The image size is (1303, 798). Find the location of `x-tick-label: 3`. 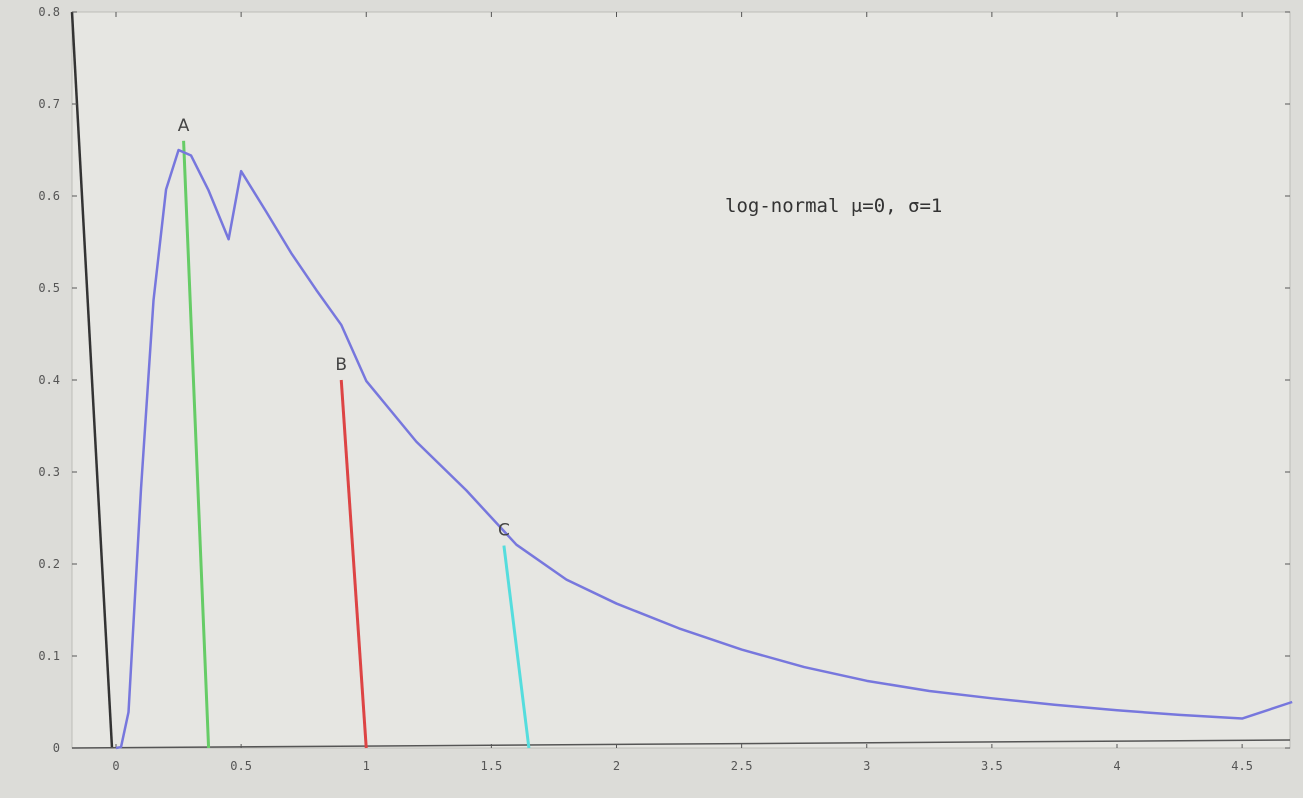

x-tick-label: 3 is located at coordinates (866, 766).